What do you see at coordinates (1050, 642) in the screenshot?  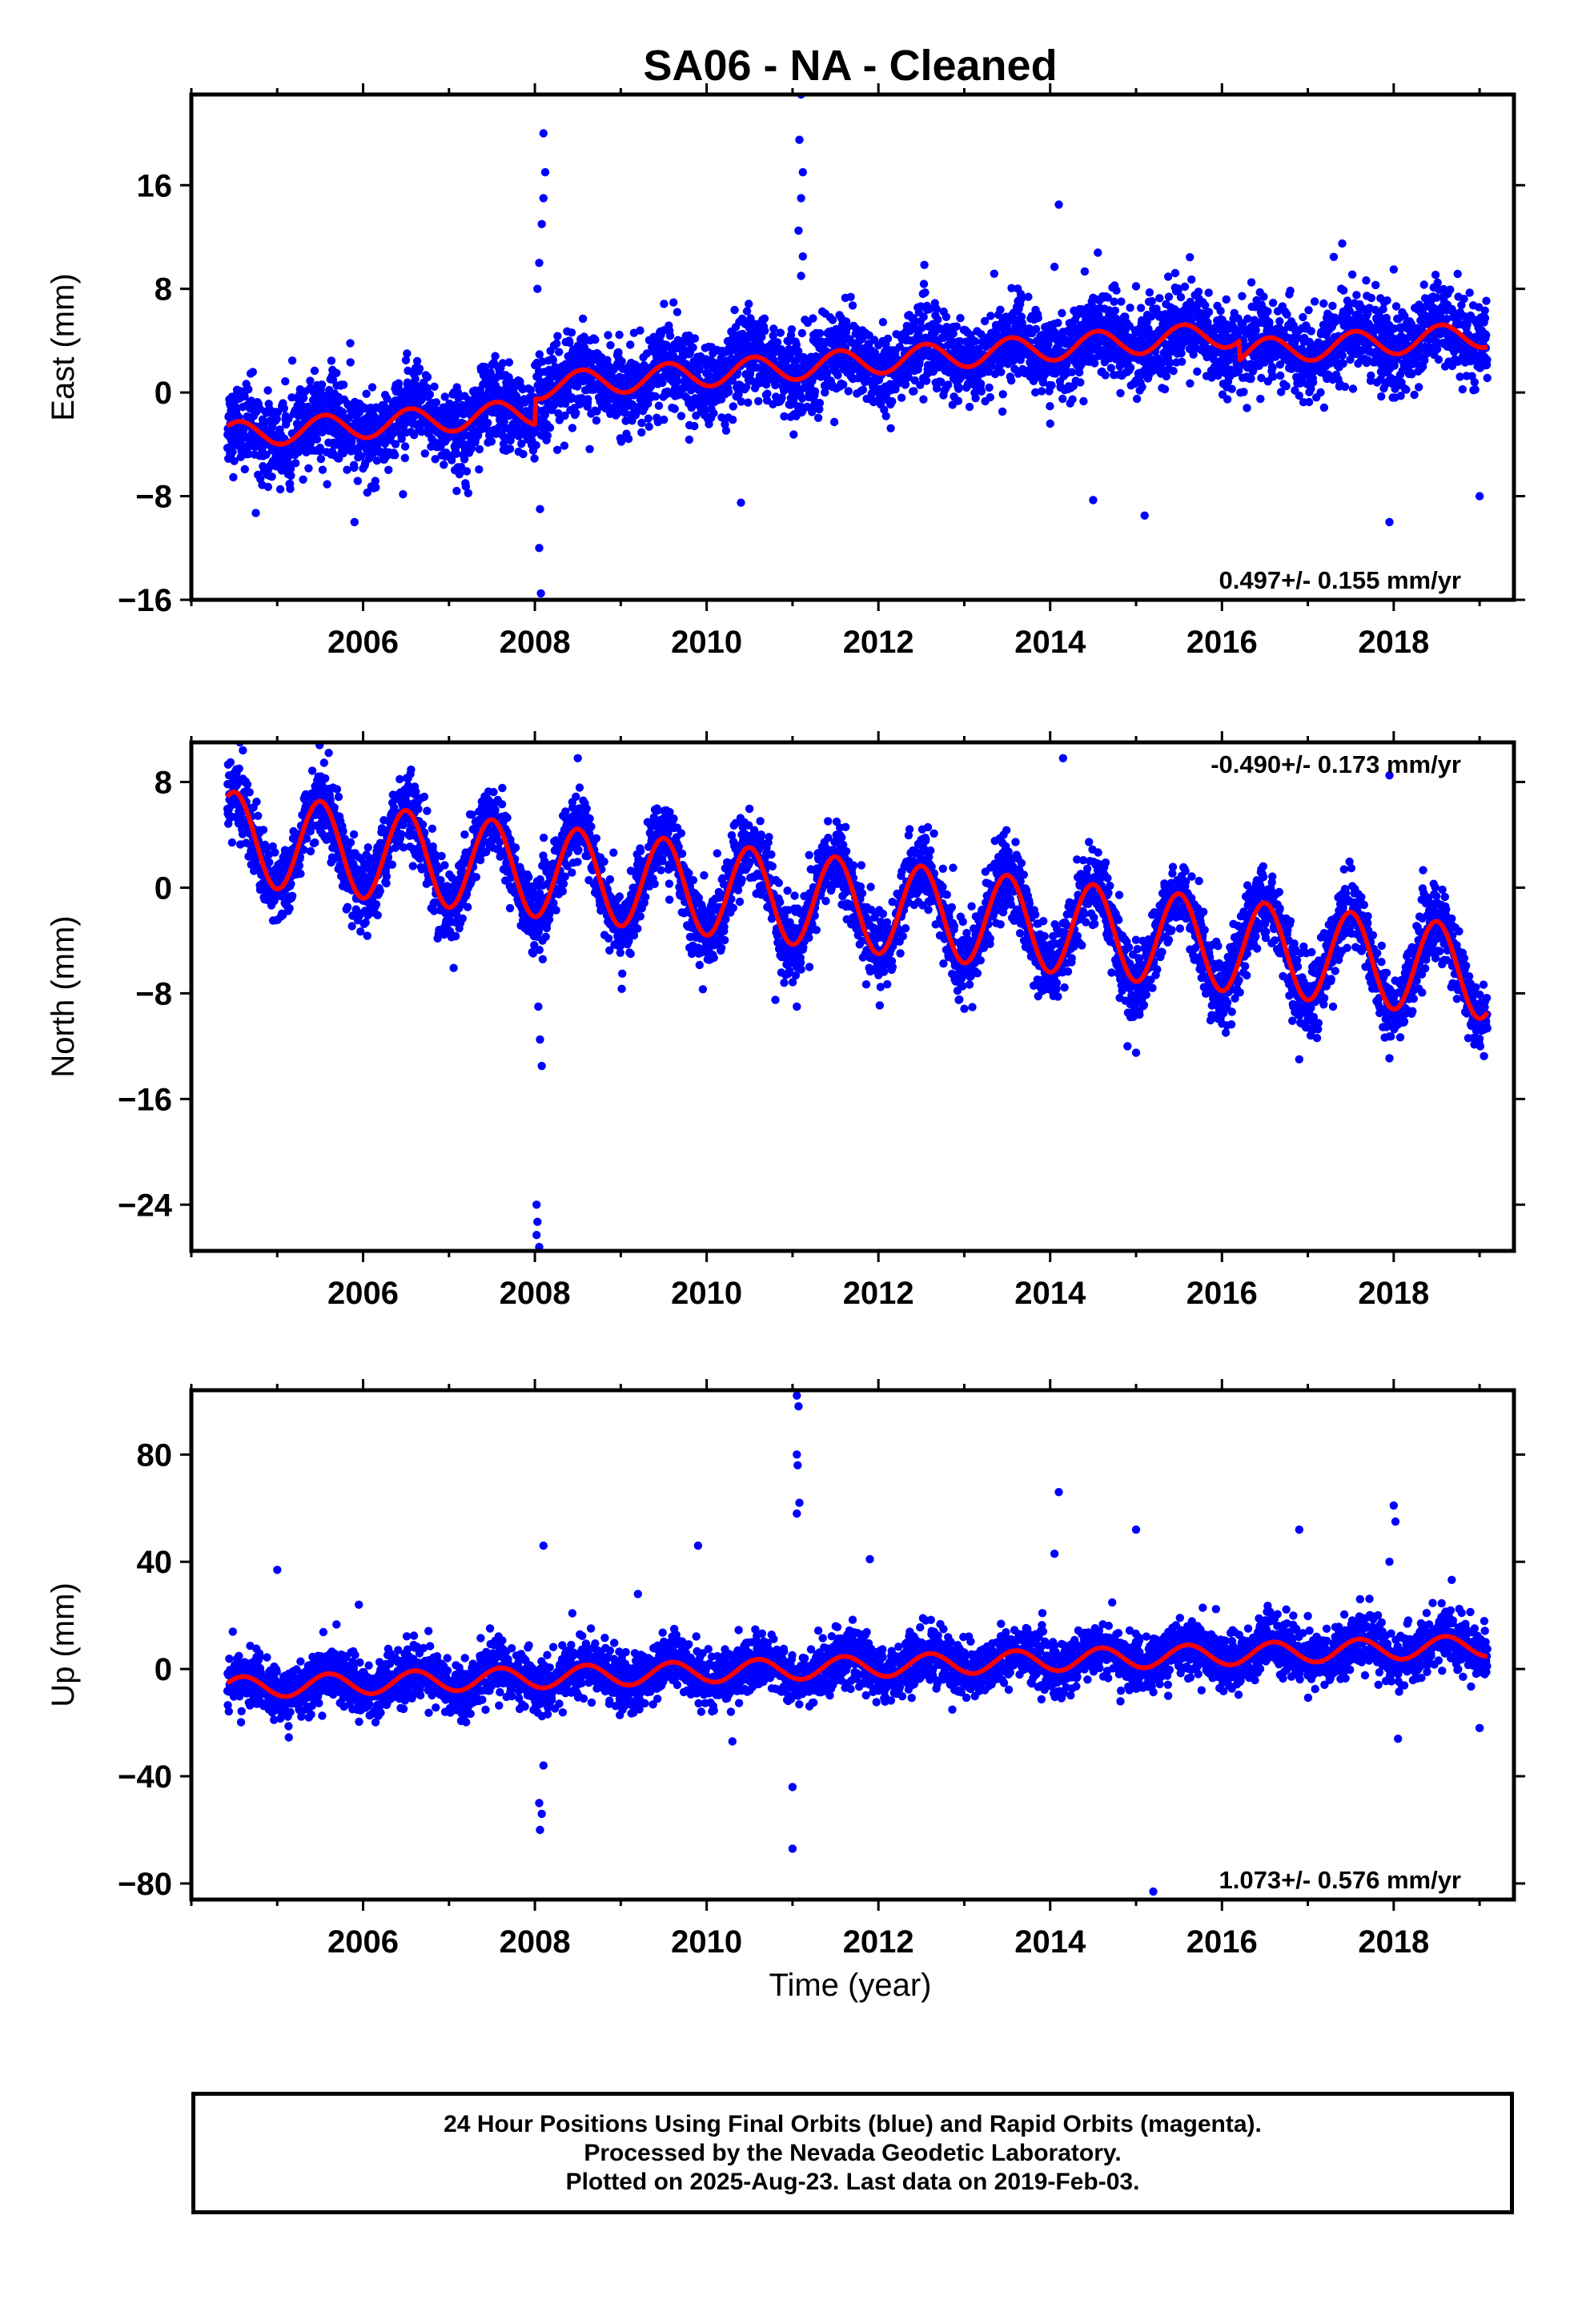 I see `east-x-tick-label: 2014` at bounding box center [1050, 642].